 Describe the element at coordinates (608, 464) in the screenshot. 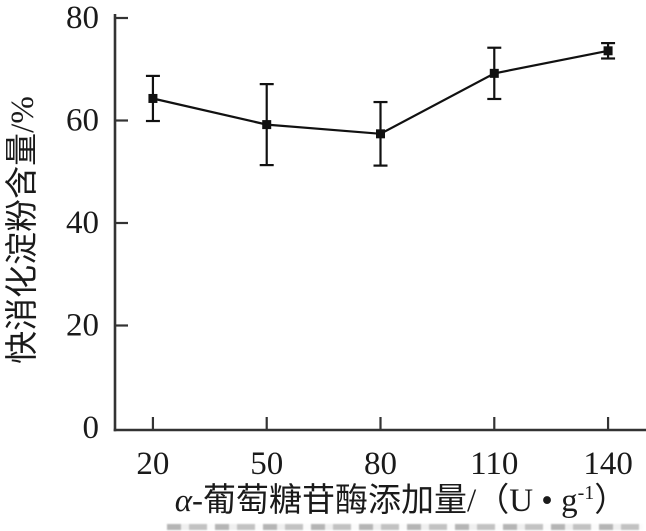

I see `x-tick-label: 140` at that location.